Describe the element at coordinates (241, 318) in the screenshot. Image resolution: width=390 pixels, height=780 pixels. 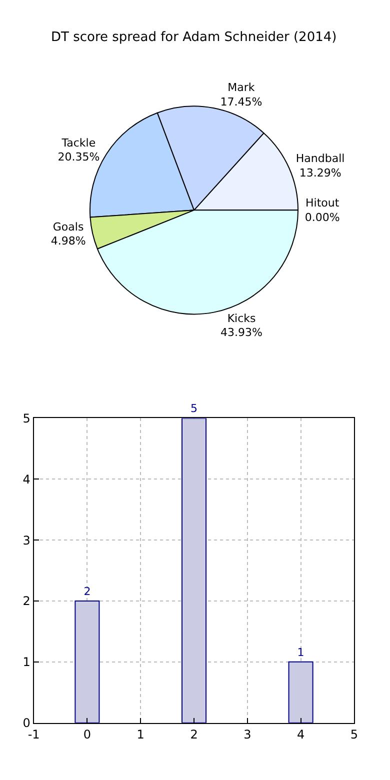
I see `slice-label: Kicks` at that location.